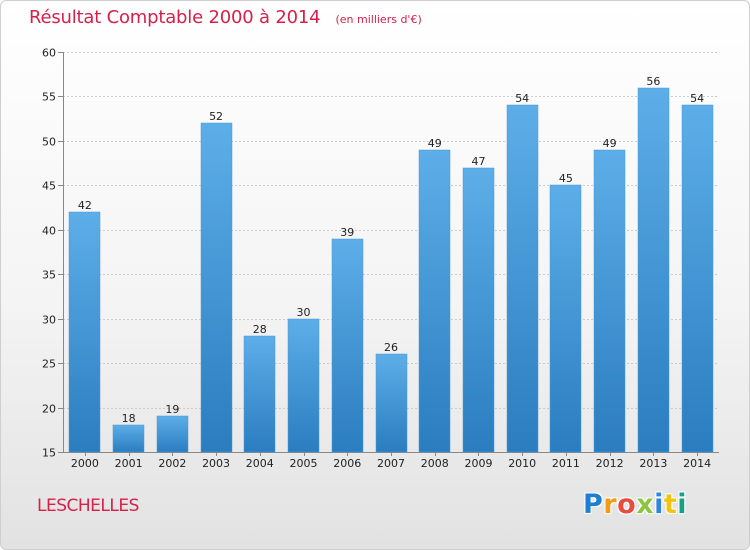  What do you see at coordinates (434, 301) in the screenshot?
I see `bar-2008` at bounding box center [434, 301].